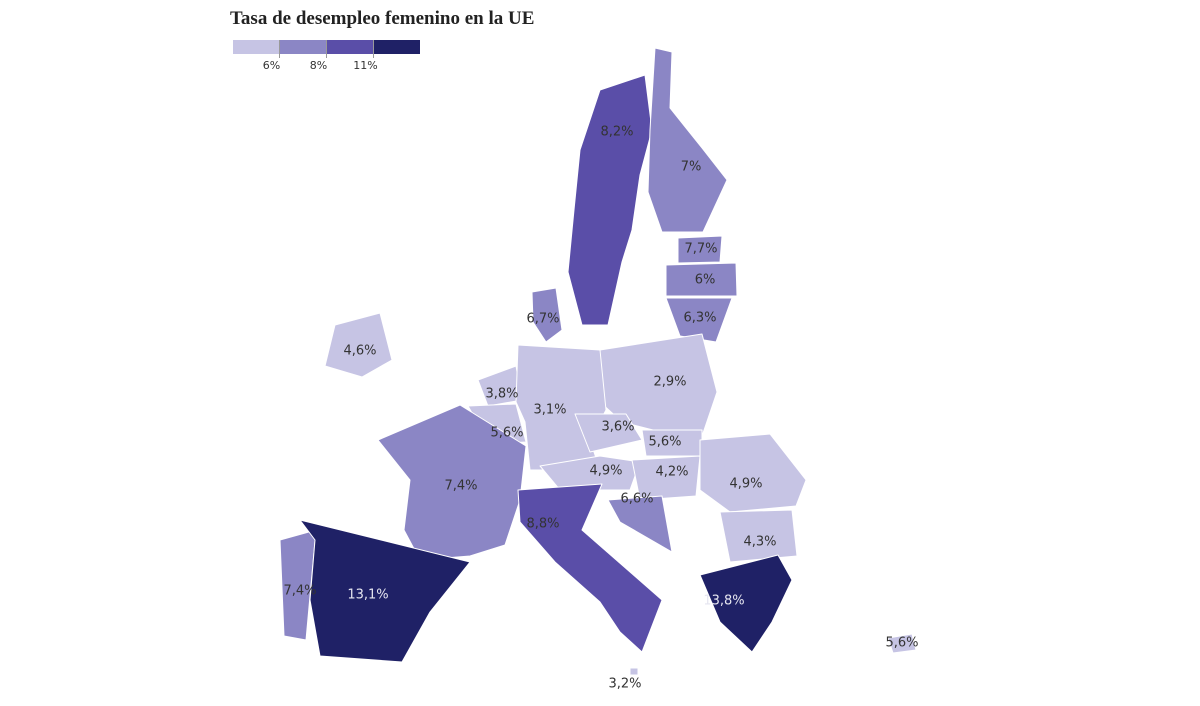 The width and height of the screenshot is (1200, 706). What do you see at coordinates (616, 132) in the screenshot?
I see `region-label: 8,2%` at bounding box center [616, 132].